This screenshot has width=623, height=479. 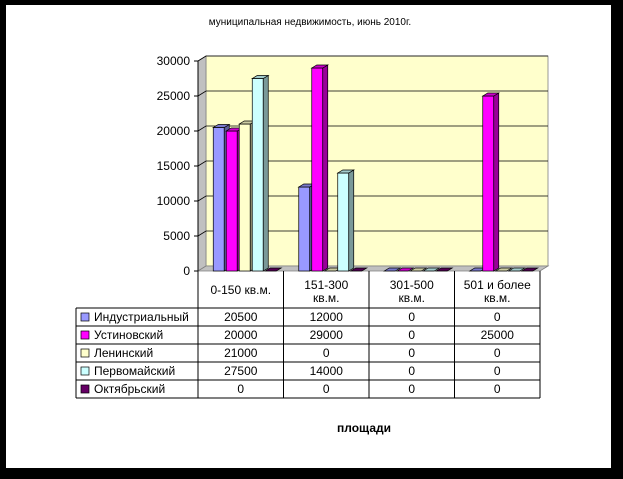 I want to click on y-tick-label: 0, so click(x=186, y=271).